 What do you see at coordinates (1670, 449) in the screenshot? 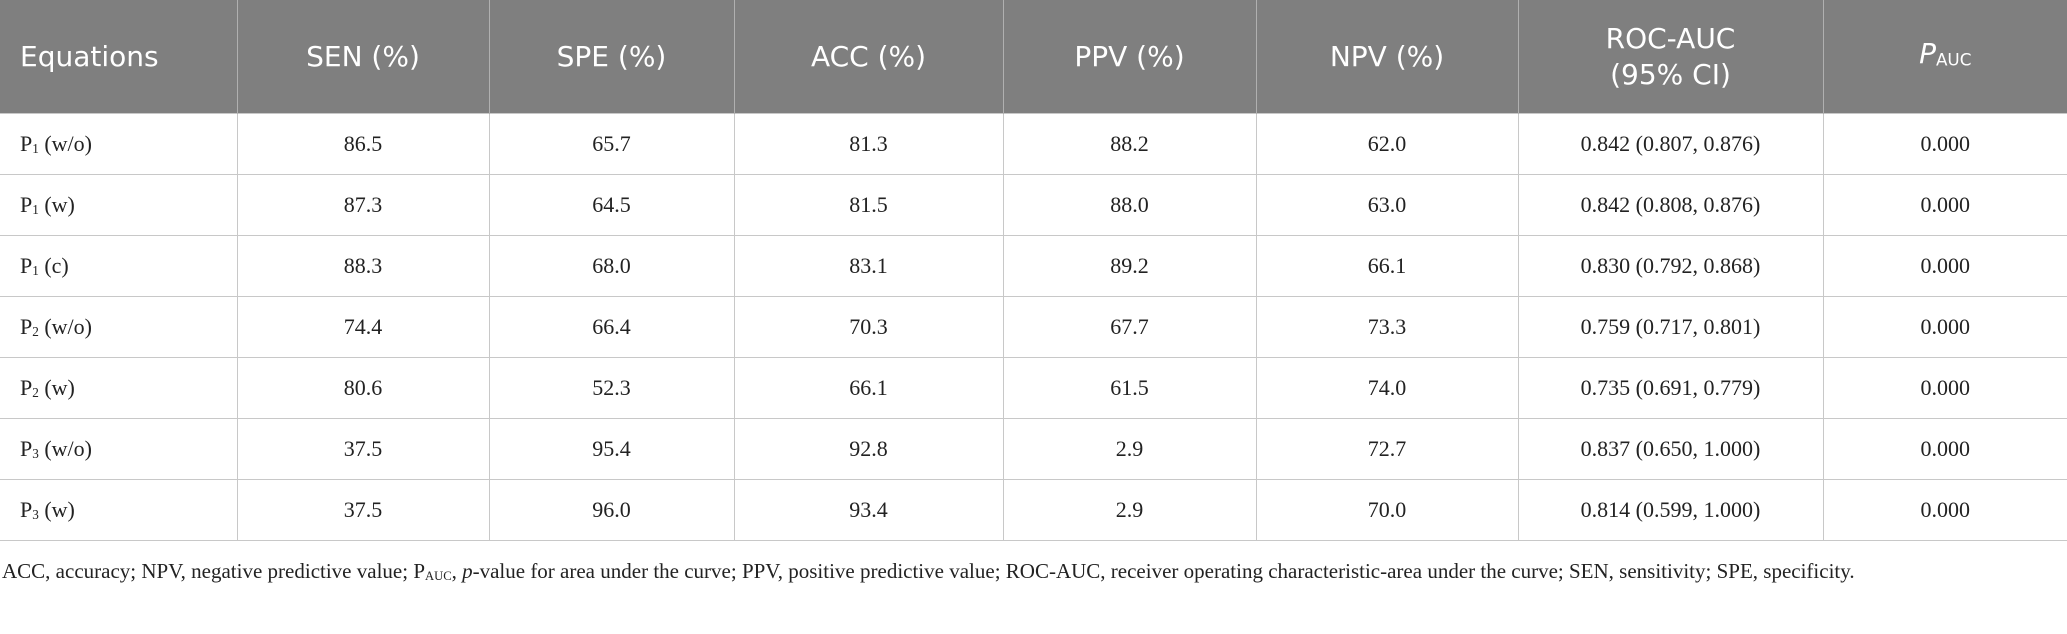
I see `cell: 0.837 (0.650, 1.000)` at bounding box center [1670, 449].